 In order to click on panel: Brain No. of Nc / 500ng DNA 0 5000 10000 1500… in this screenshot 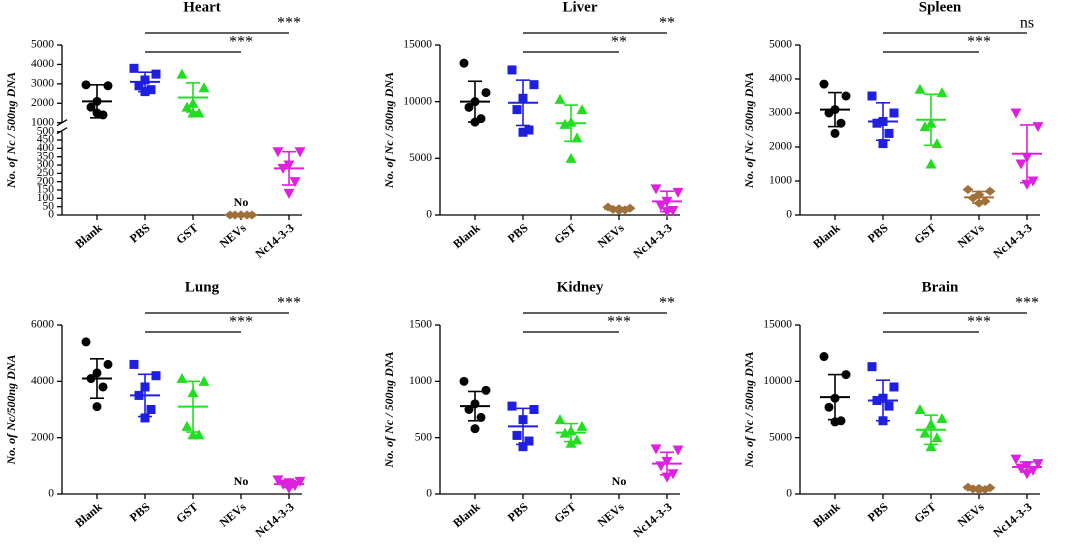, I will do `click(893, 409)`.